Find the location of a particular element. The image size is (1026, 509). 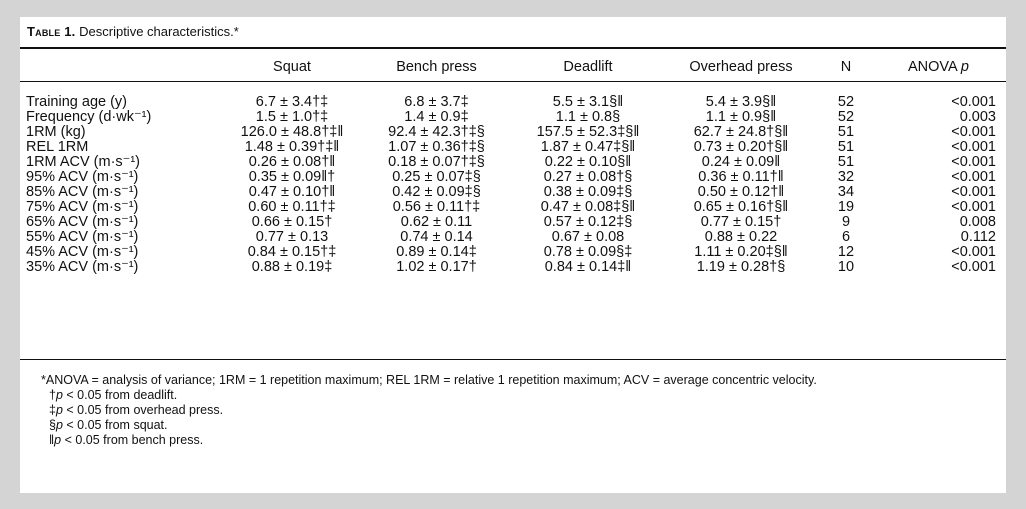

cell-anova-p: 0.008 is located at coordinates (977, 222).